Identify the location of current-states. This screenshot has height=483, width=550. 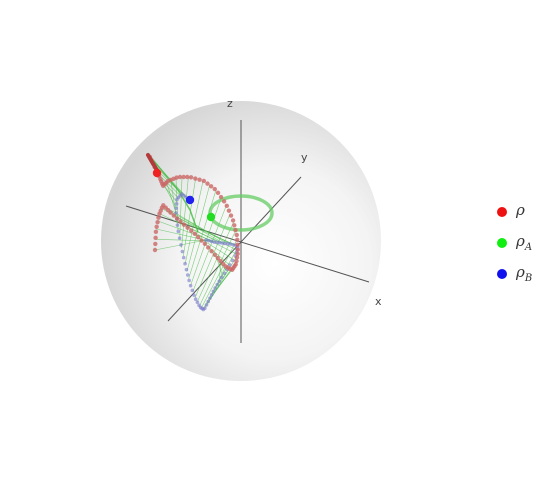
(184, 195).